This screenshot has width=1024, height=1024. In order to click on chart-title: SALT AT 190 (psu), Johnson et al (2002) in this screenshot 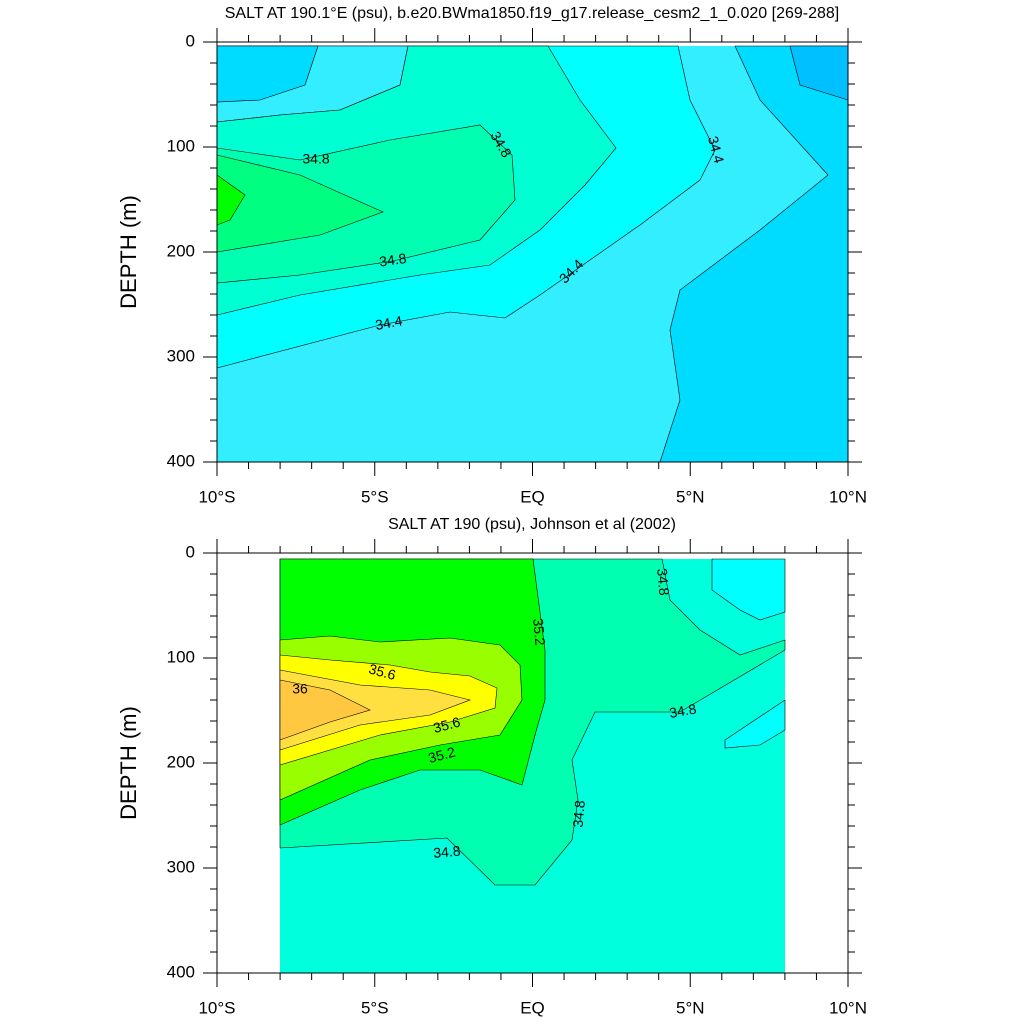, I will do `click(532, 524)`.